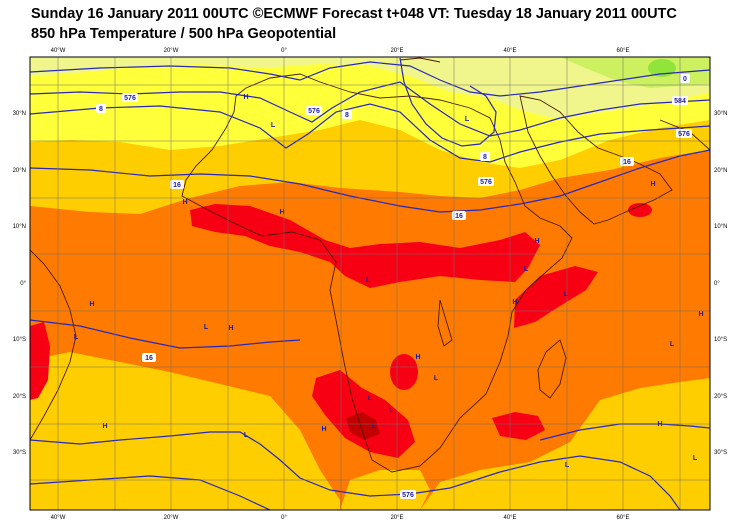  Describe the element at coordinates (340, 51) in the screenshot. I see `longitude-labels-top: 40°W 20°W 0° 20°E 40°E 60°E` at that location.